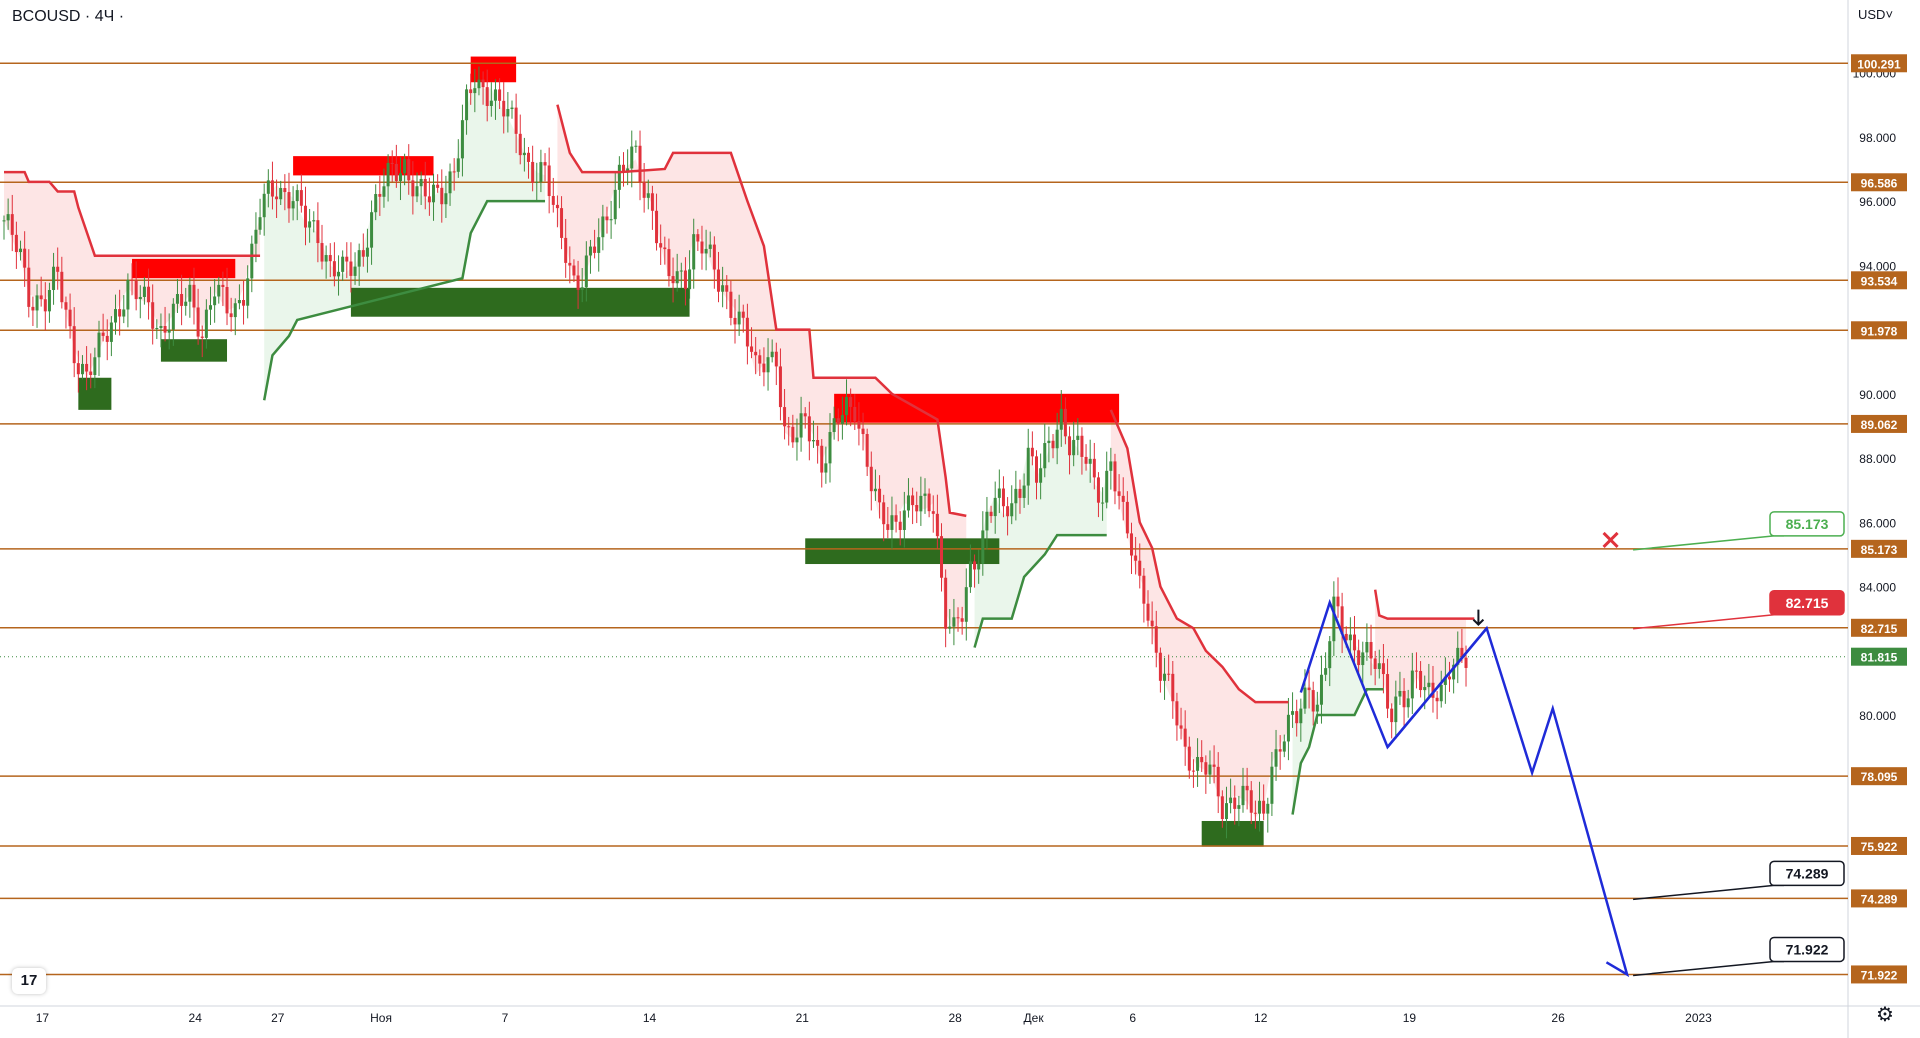 Image resolution: width=1920 pixels, height=1038 pixels. Describe the element at coordinates (1879, 183) in the screenshot. I see `price-tag-label: 96.586` at that location.